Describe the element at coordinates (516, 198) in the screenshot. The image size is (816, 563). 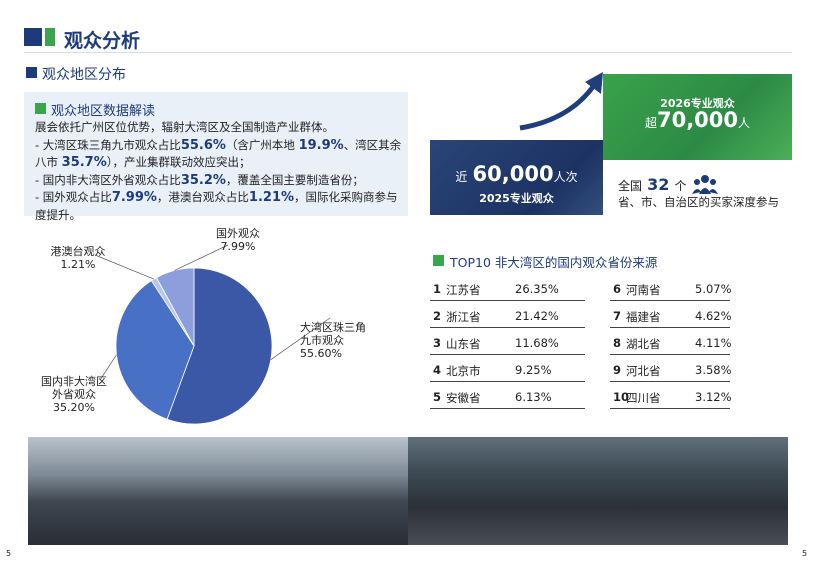
I see `now-label: 2025专业观众` at that location.